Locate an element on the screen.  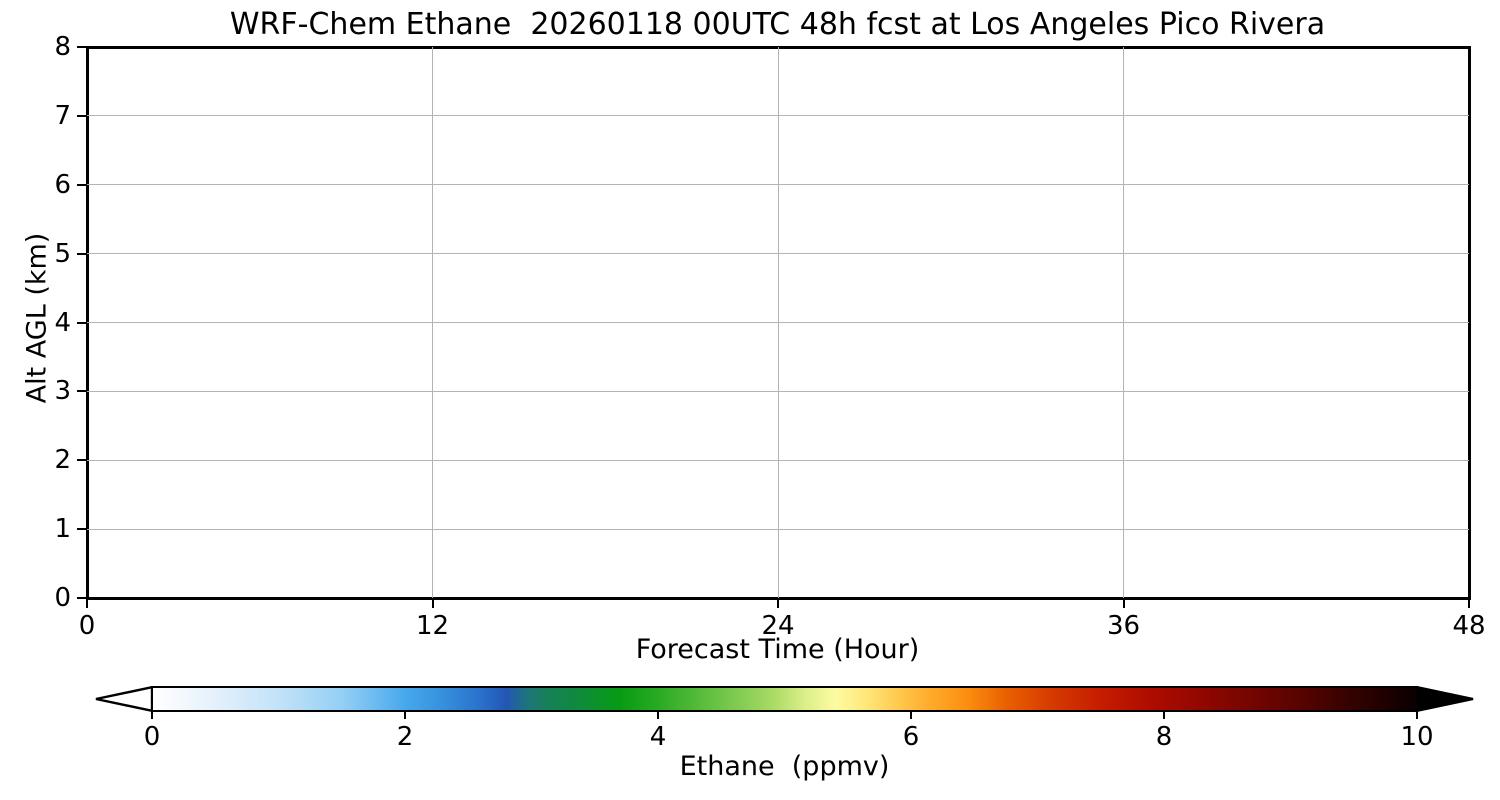
x-tick-label: 12 is located at coordinates (432, 626).